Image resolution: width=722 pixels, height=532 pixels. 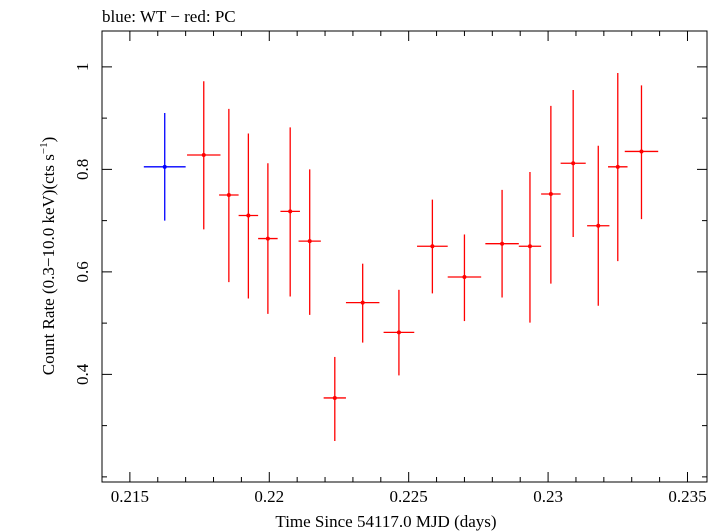 What do you see at coordinates (82, 67) in the screenshot?
I see `y-tick-label: 1` at bounding box center [82, 67].